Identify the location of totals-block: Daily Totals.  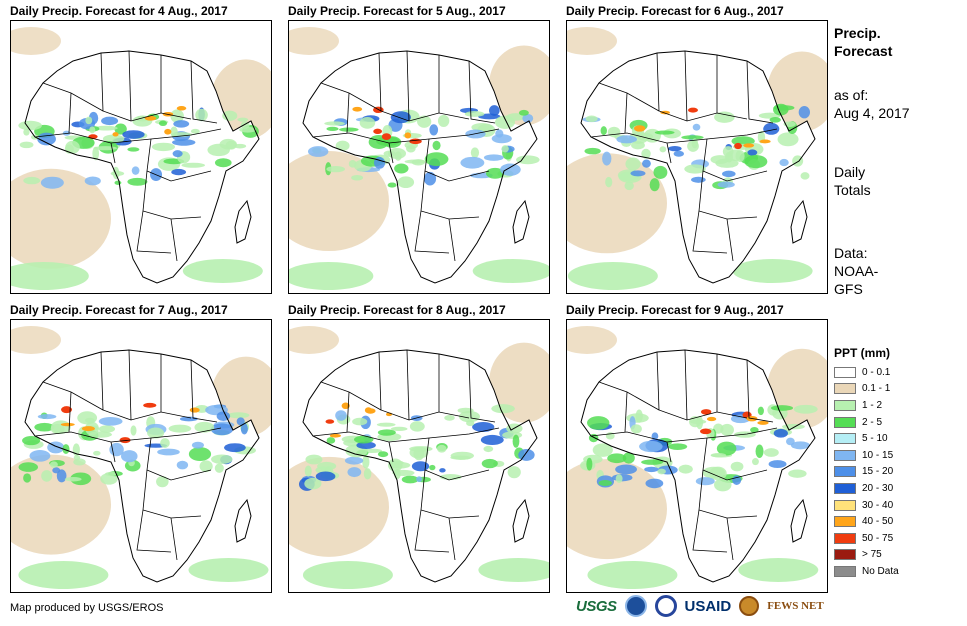
(852, 181).